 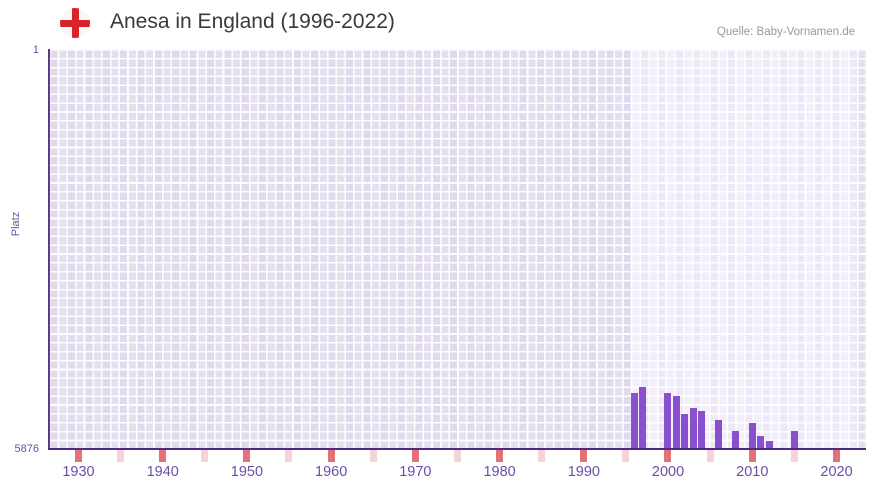 What do you see at coordinates (35, 50) in the screenshot?
I see `y-tick-label: 1` at bounding box center [35, 50].